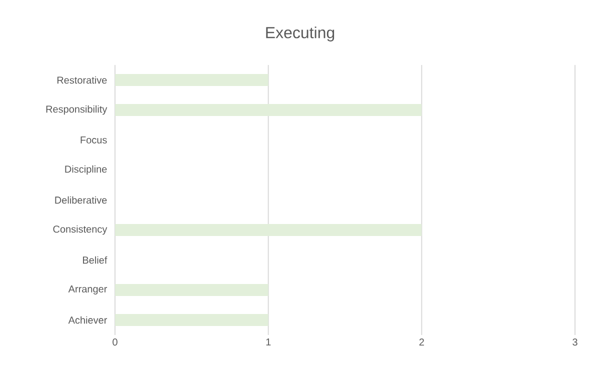 The width and height of the screenshot is (600, 377). What do you see at coordinates (81, 200) in the screenshot?
I see `y-tick-label: Deliberative` at bounding box center [81, 200].